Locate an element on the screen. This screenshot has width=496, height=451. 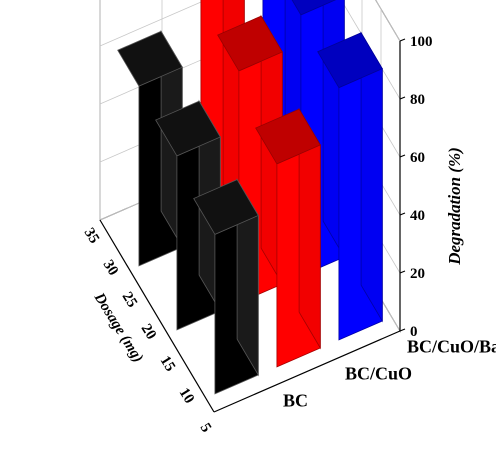
y-tick-label: 30 is located at coordinates (111, 267).